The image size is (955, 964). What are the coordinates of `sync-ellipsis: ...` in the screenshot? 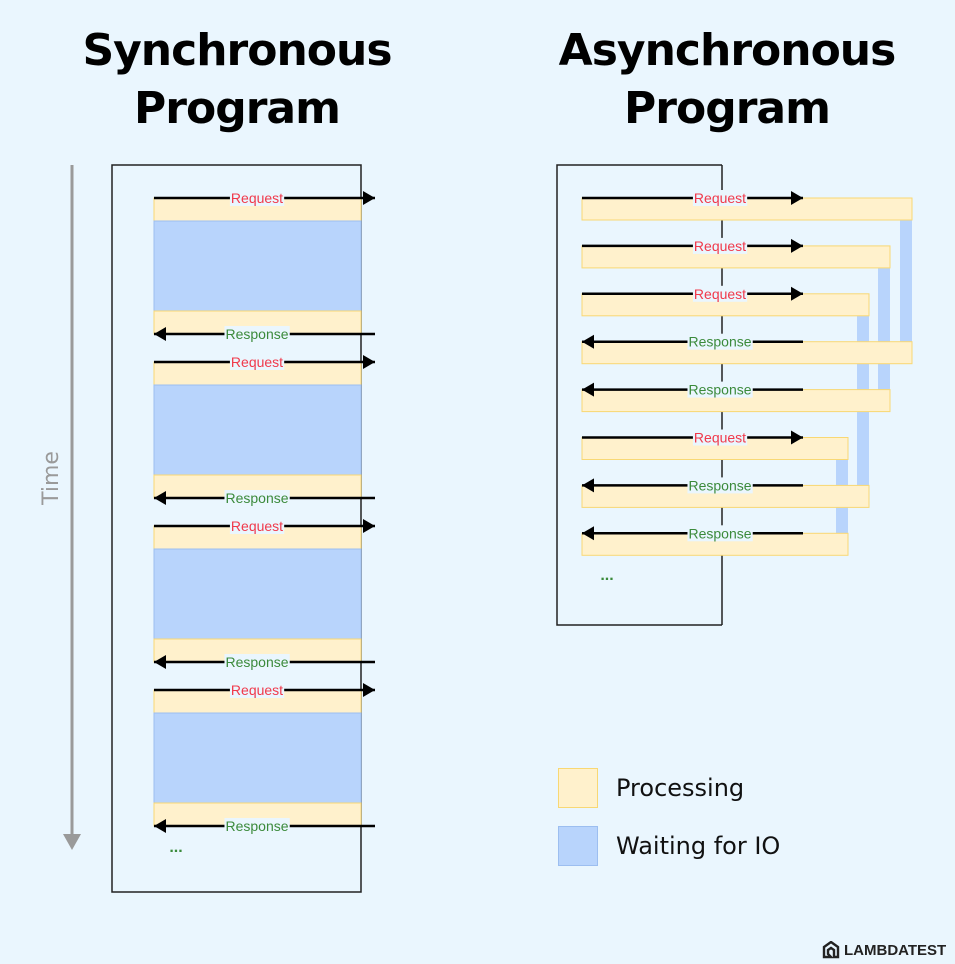 It's located at (175, 847).